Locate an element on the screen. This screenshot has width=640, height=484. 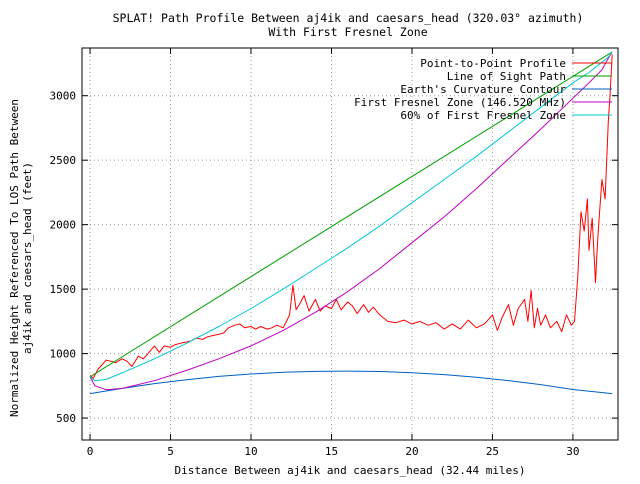
legend-label: Point-to-Point Profile is located at coordinates (493, 63).